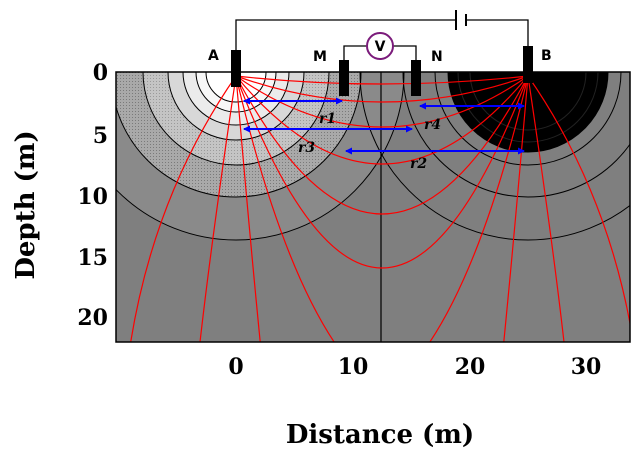 Image resolution: width=642 pixels, height=458 pixels. What do you see at coordinates (418, 164) in the screenshot?
I see `label-r2: r2` at bounding box center [418, 164].